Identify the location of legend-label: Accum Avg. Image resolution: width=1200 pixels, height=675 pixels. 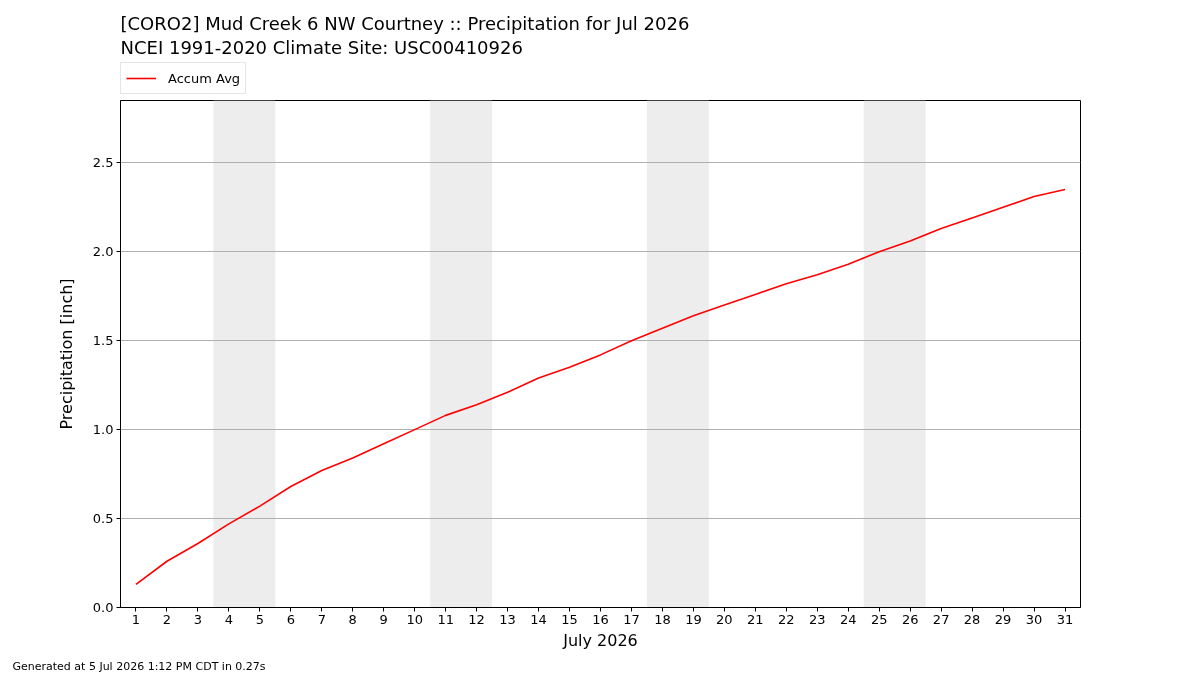
(204, 78).